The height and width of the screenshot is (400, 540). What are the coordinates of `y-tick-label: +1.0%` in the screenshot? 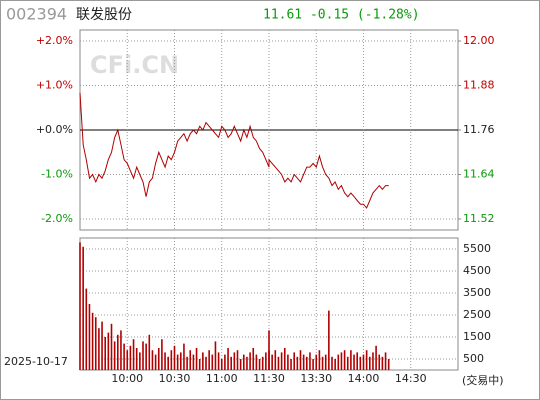 It's located at (54, 85).